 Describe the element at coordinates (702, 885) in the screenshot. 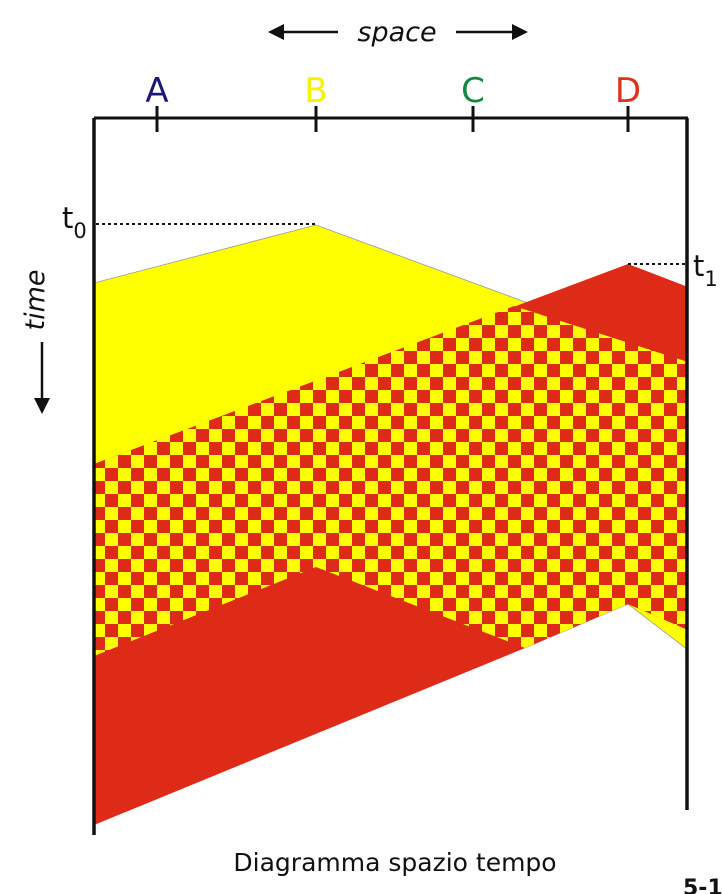

I see `page-number: 5-10` at that location.